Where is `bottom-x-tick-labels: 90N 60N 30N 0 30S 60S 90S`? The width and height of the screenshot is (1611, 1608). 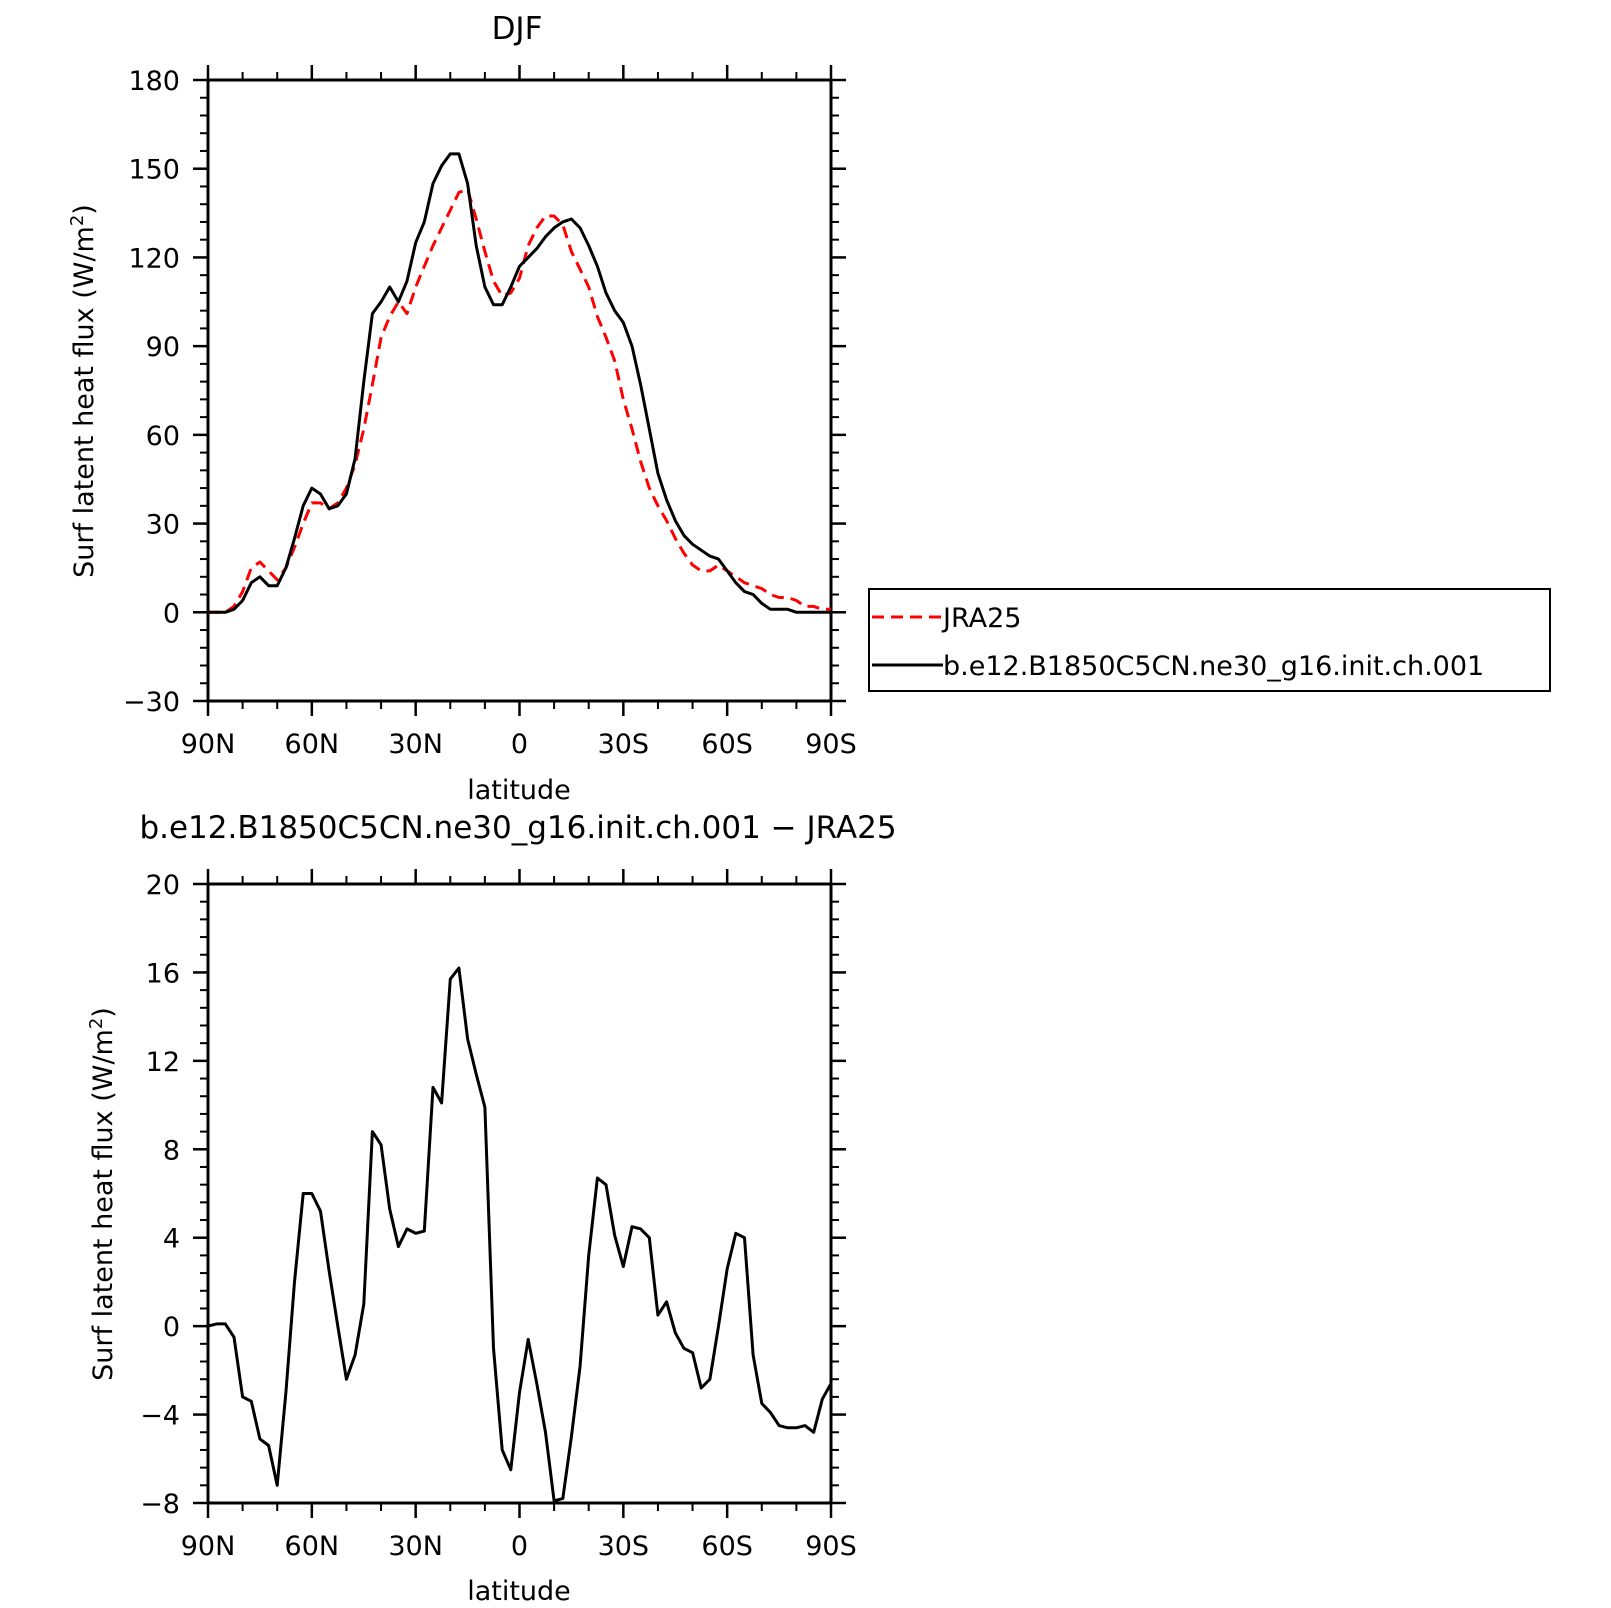 bottom-x-tick-labels: 90N 60N 30N 0 30S 60S 90S is located at coordinates (519, 1546).